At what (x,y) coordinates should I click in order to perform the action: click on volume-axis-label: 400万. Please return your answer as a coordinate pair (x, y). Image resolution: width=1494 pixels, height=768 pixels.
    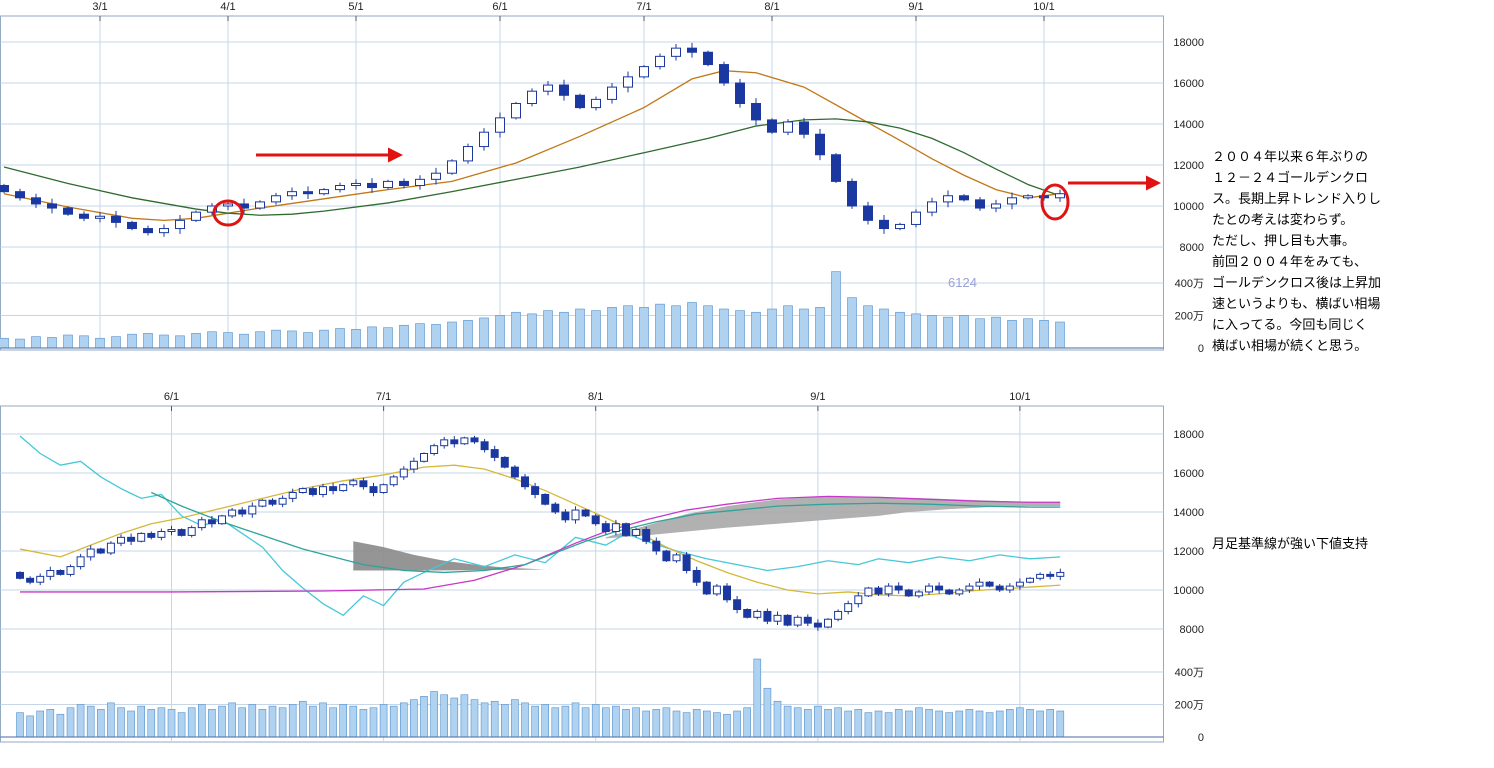
    Looking at the image, I should click on (1189, 673).